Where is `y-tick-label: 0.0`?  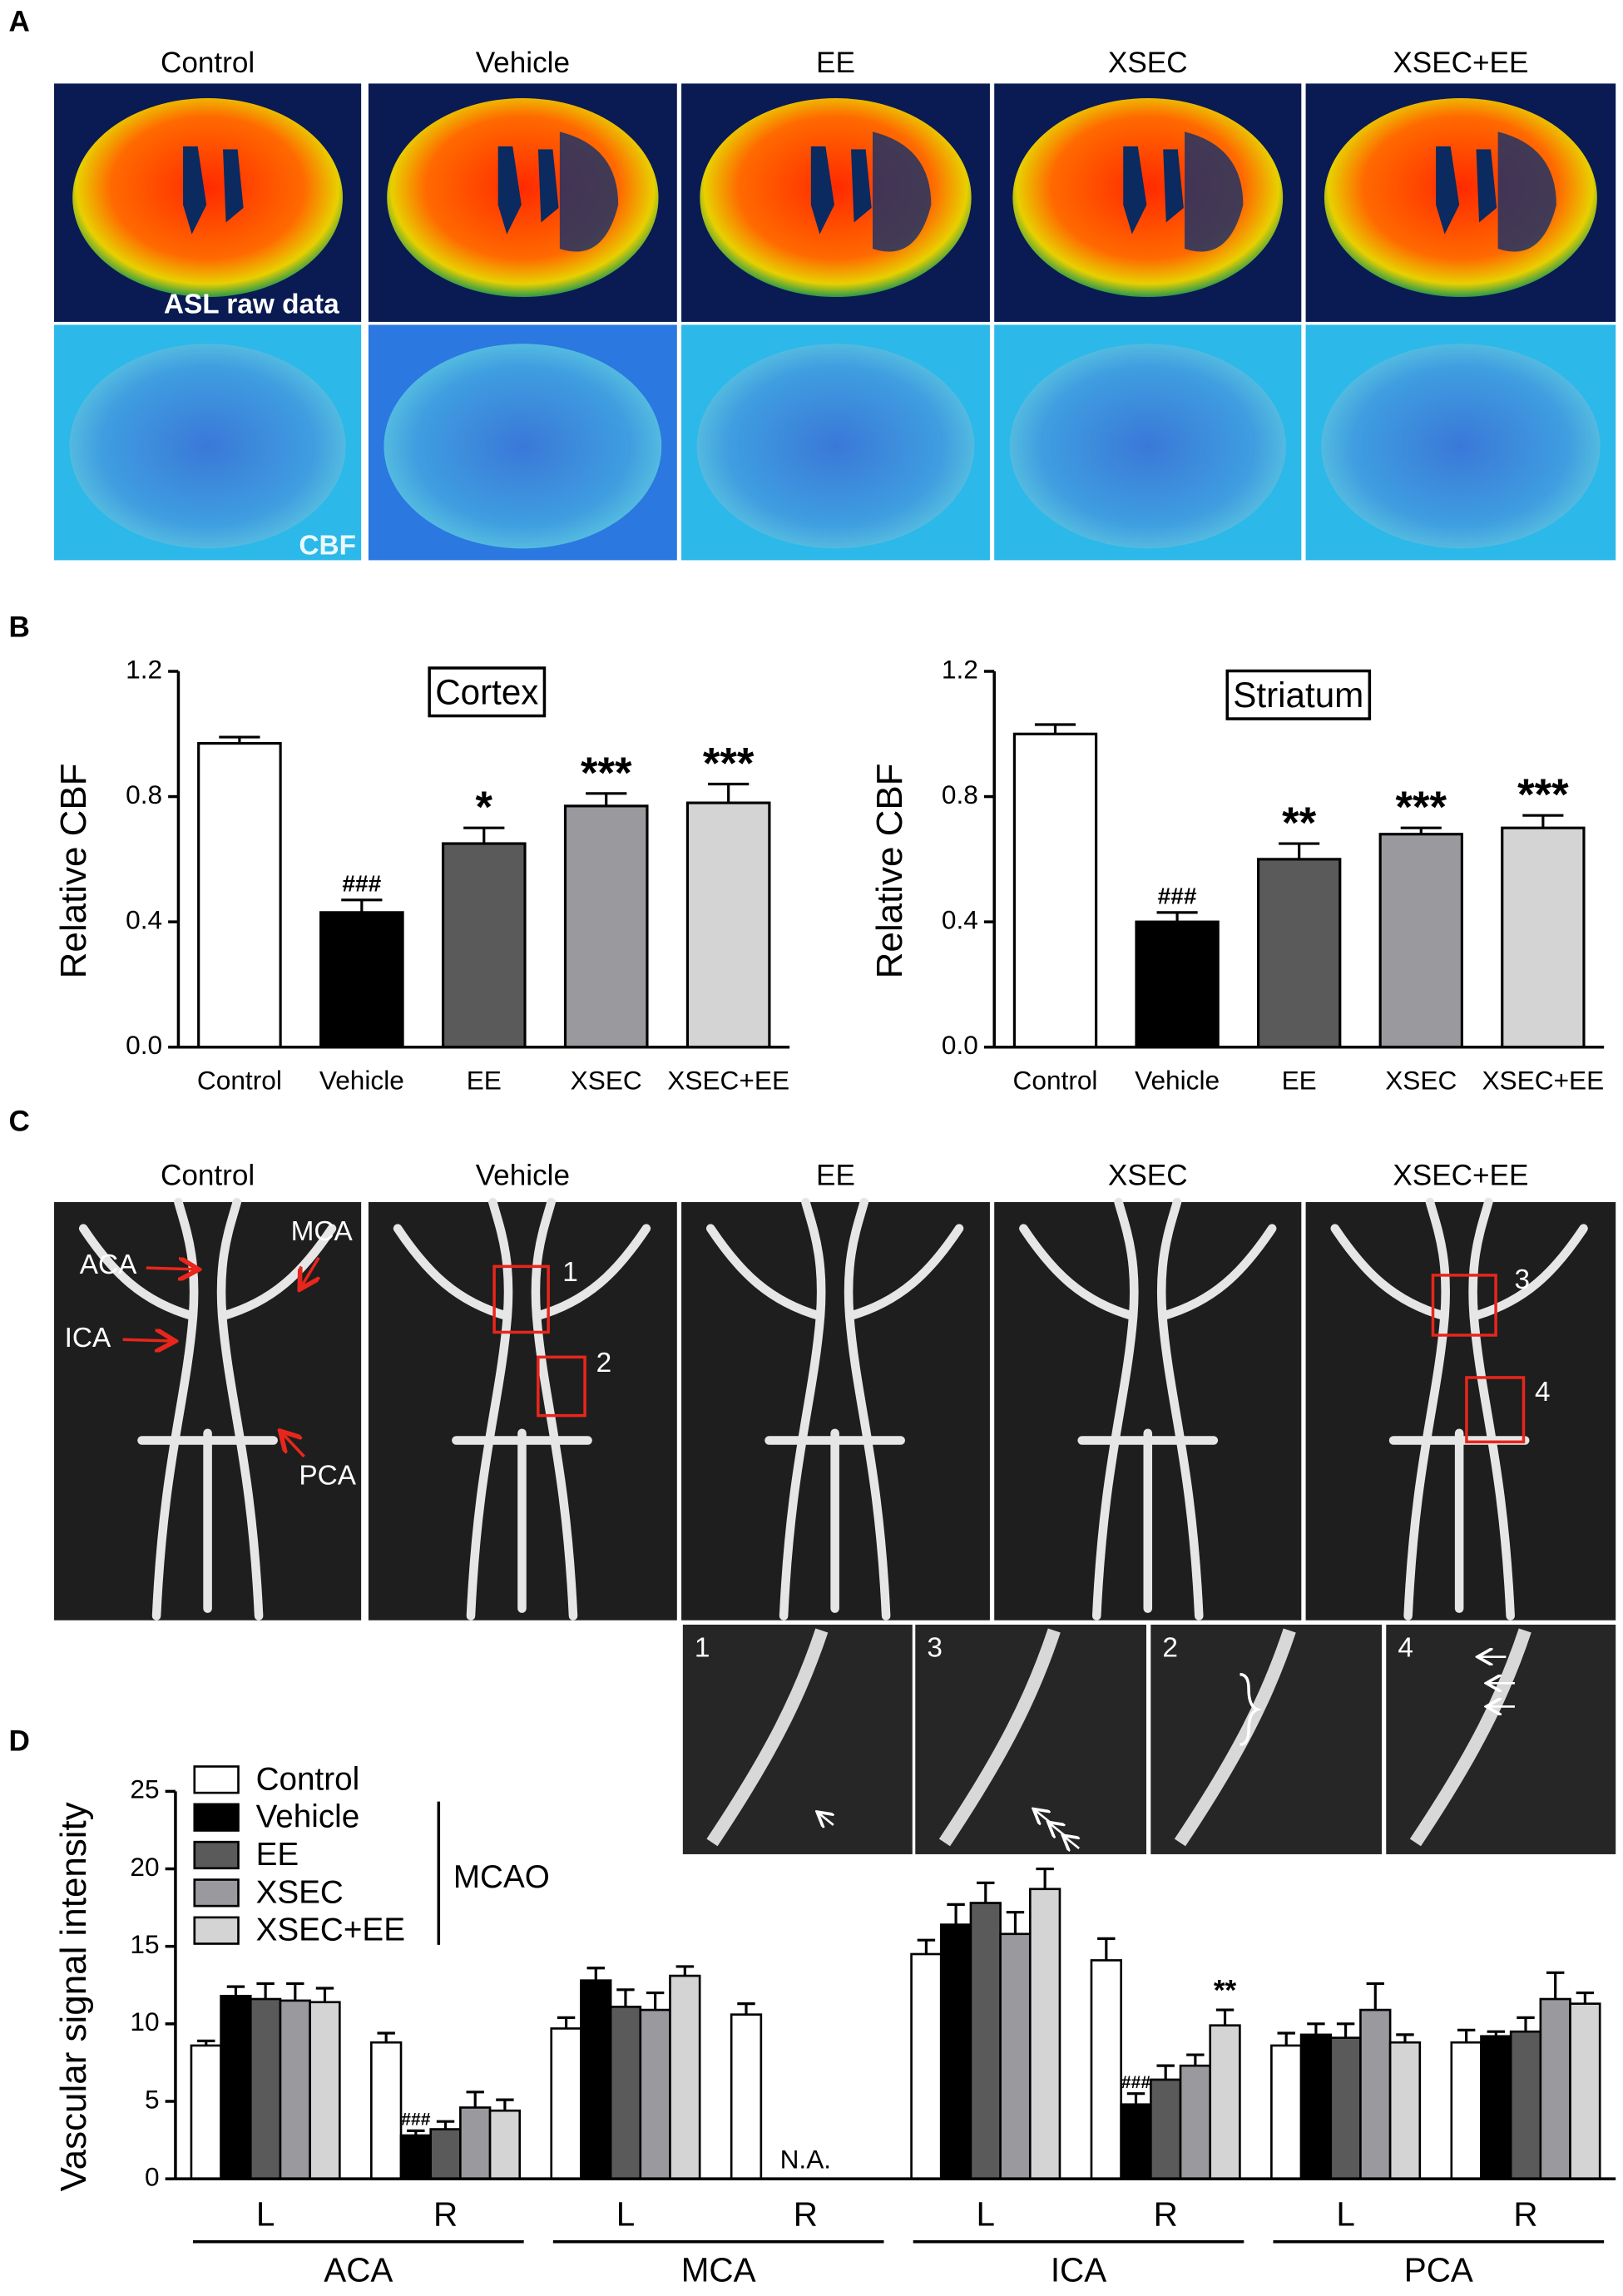
y-tick-label: 0.0 is located at coordinates (144, 1045).